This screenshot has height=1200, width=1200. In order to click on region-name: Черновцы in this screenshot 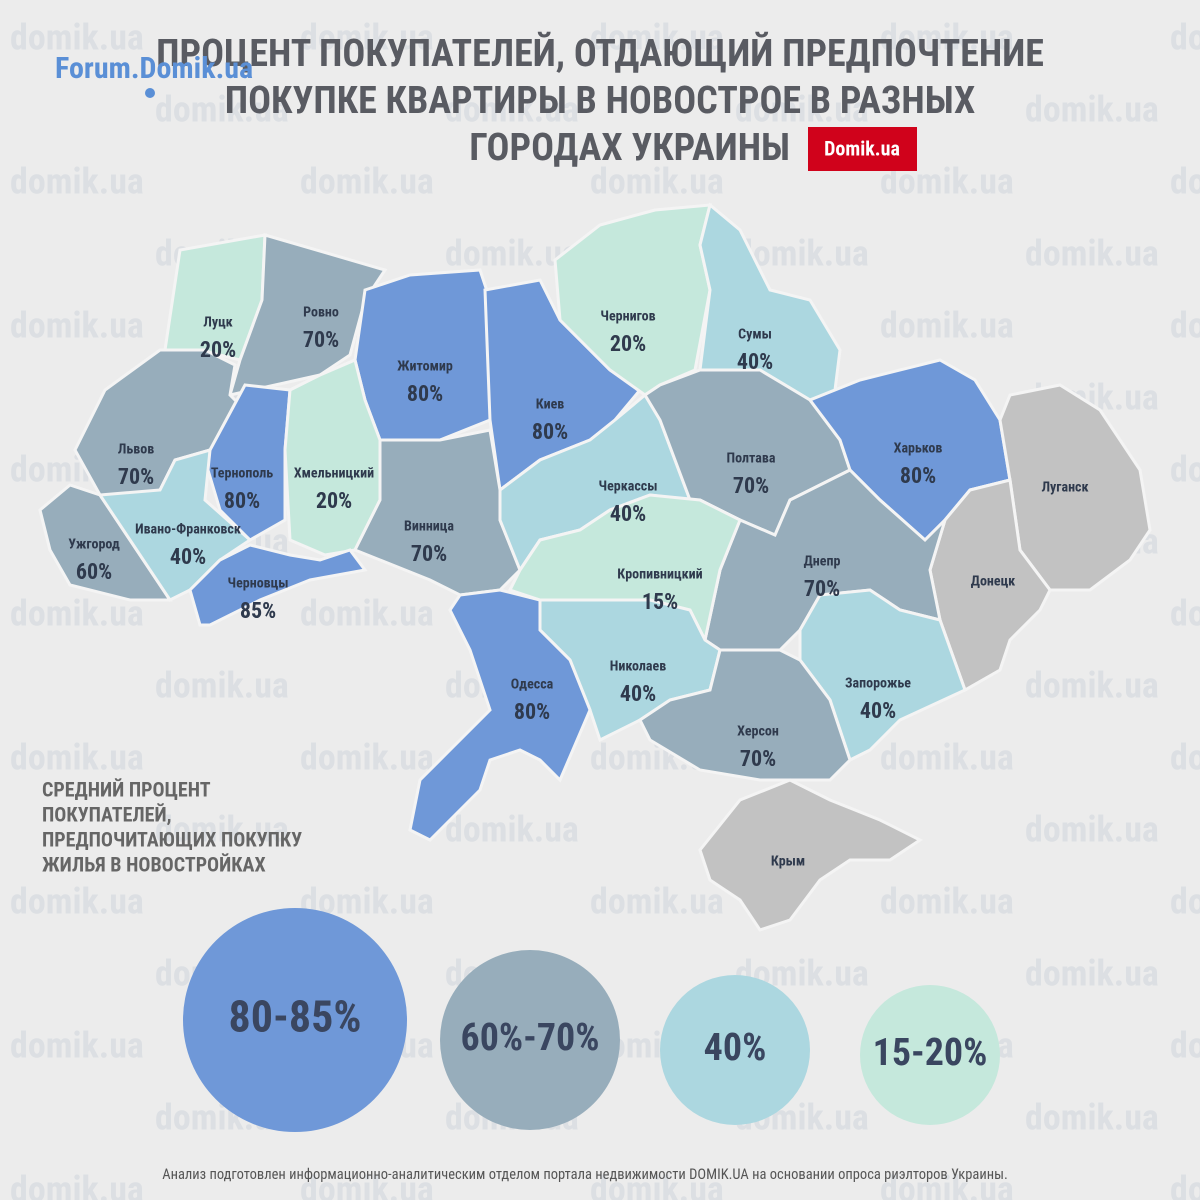, I will do `click(258, 584)`.